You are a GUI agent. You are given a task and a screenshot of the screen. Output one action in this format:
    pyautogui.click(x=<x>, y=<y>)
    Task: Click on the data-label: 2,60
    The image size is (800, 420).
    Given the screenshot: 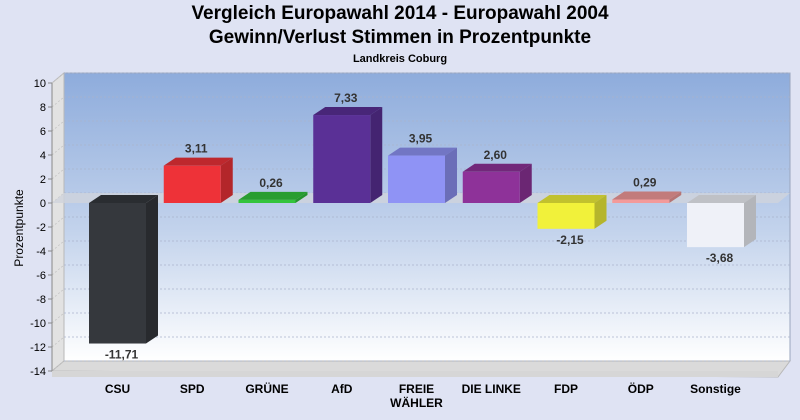 What is the action you would take?
    pyautogui.click(x=496, y=155)
    